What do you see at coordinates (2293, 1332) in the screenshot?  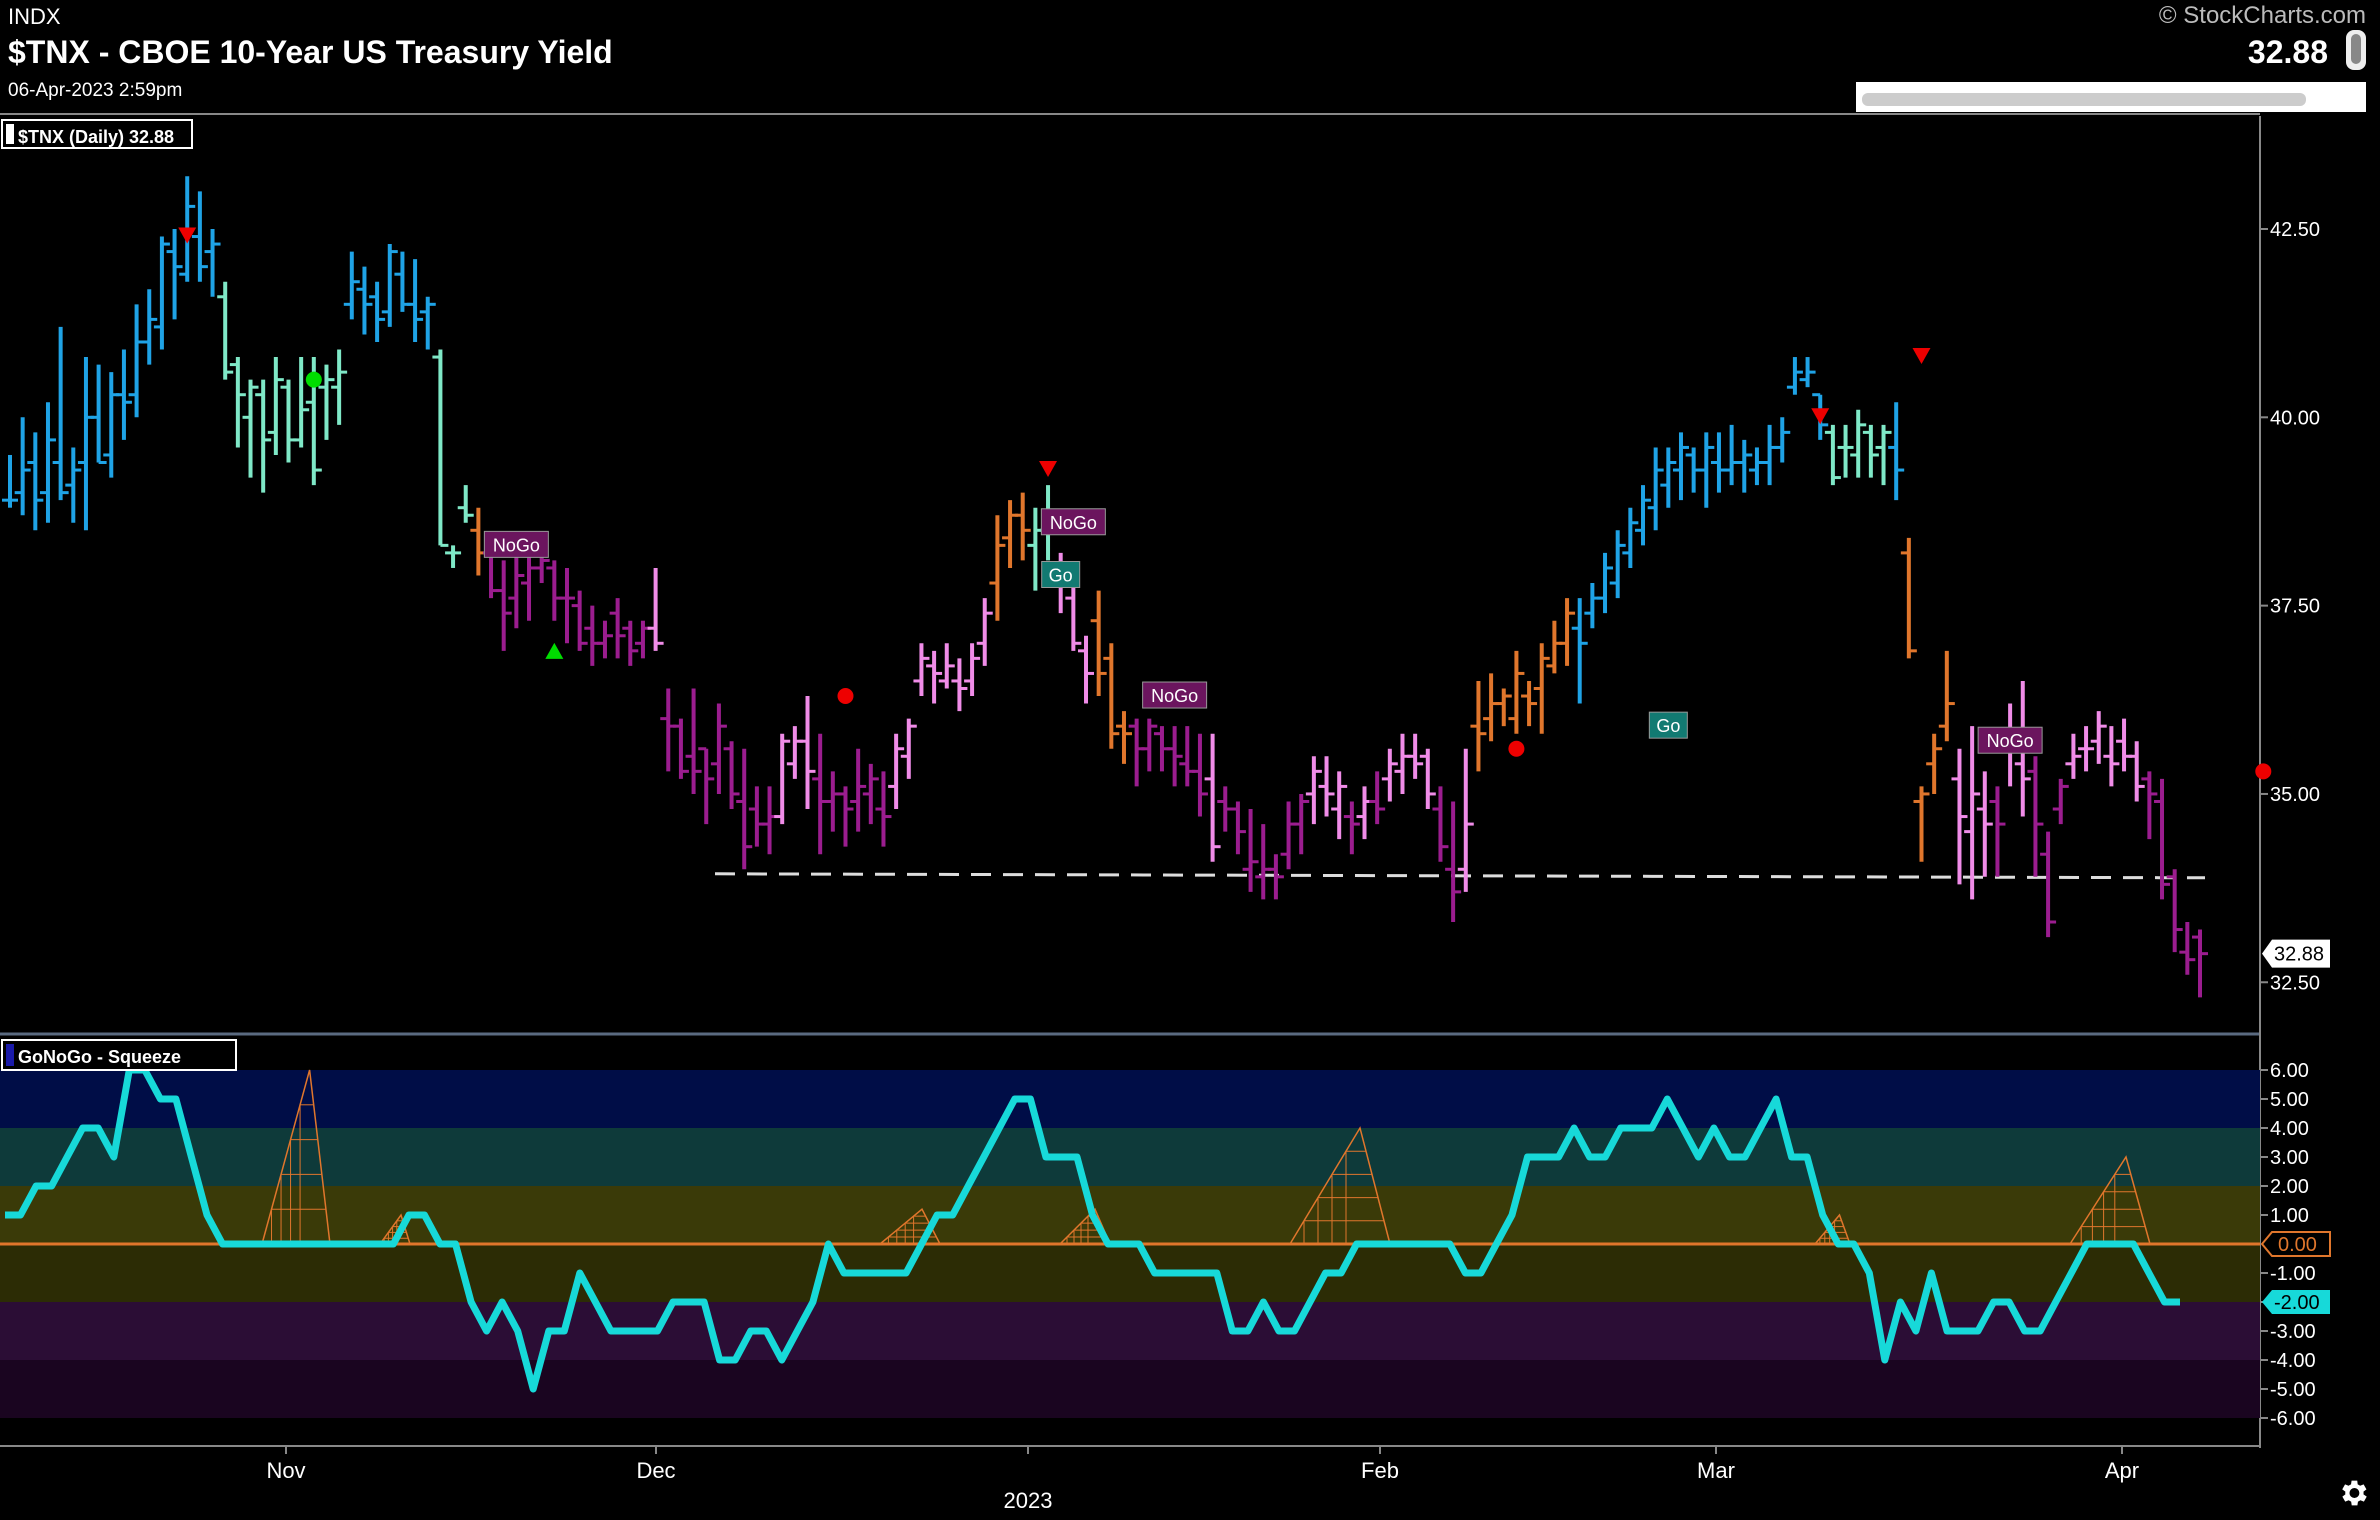 I see `osc-y-tick-label: -3.00` at bounding box center [2293, 1332].